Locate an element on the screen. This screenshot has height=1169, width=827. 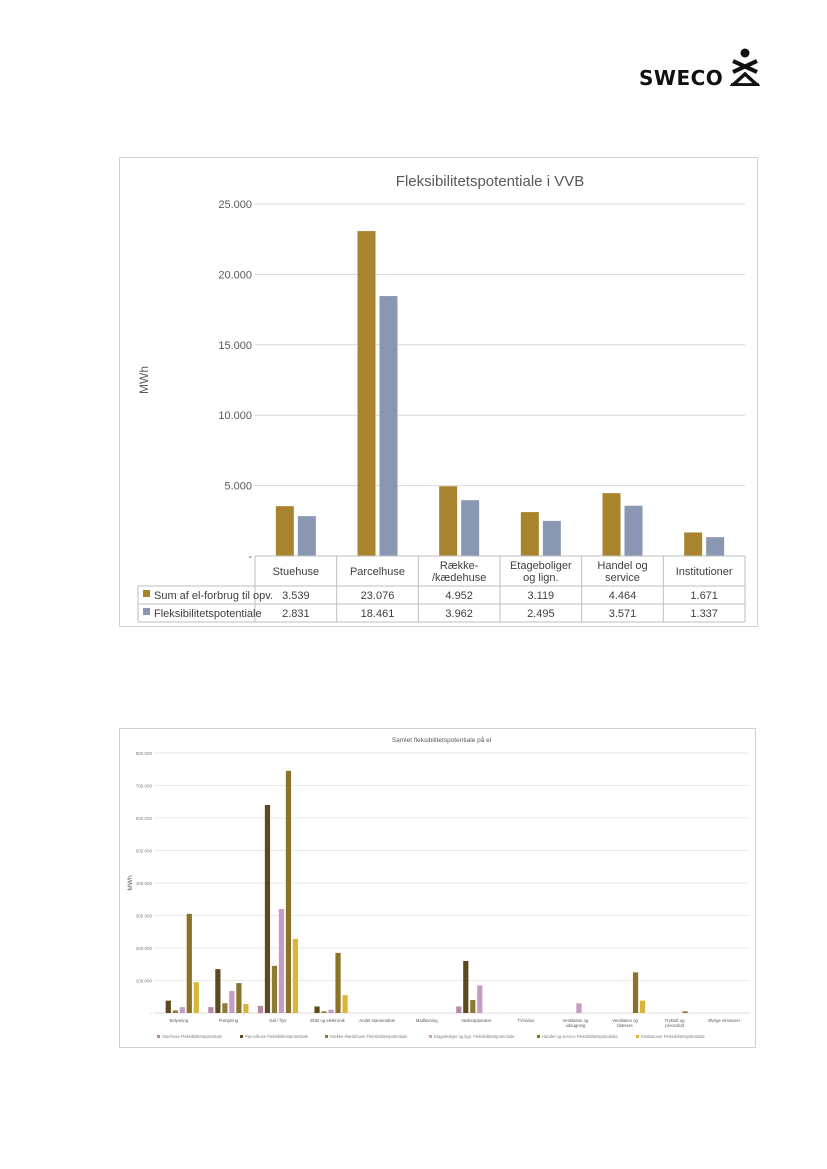
sweco-figure-icon is located at coordinates (745, 67).